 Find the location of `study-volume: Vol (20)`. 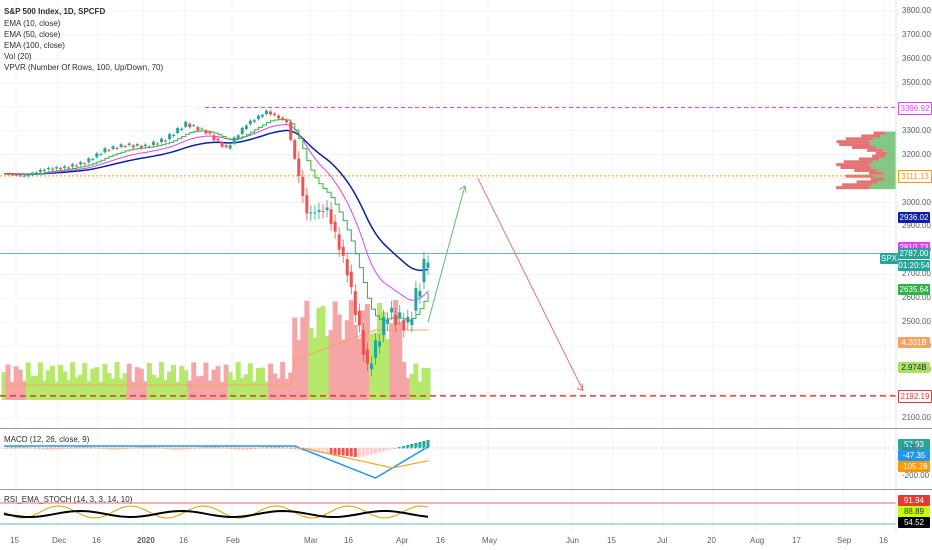

study-volume: Vol (20) is located at coordinates (18, 56).